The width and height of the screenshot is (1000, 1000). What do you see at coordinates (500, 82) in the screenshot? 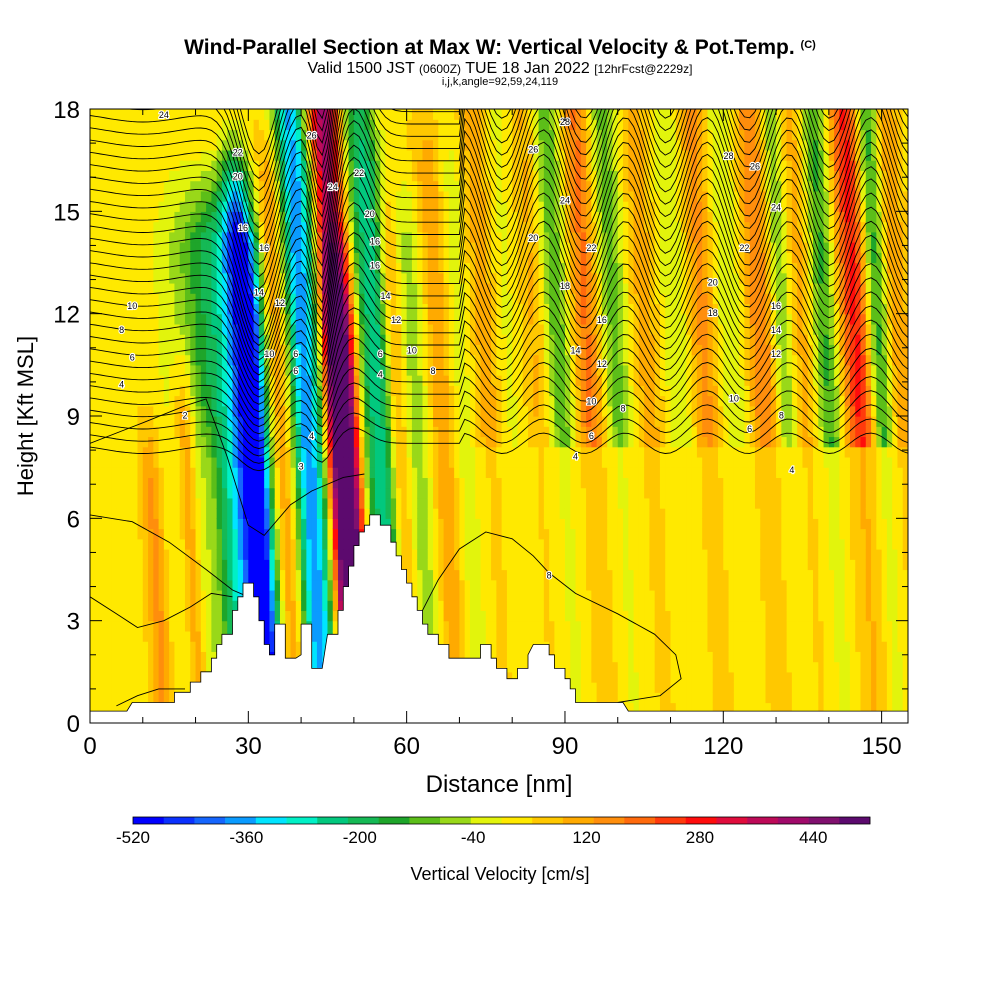
I see `chart-subtitle-indices: i,j,k,angle=92,59,24,119` at bounding box center [500, 82].